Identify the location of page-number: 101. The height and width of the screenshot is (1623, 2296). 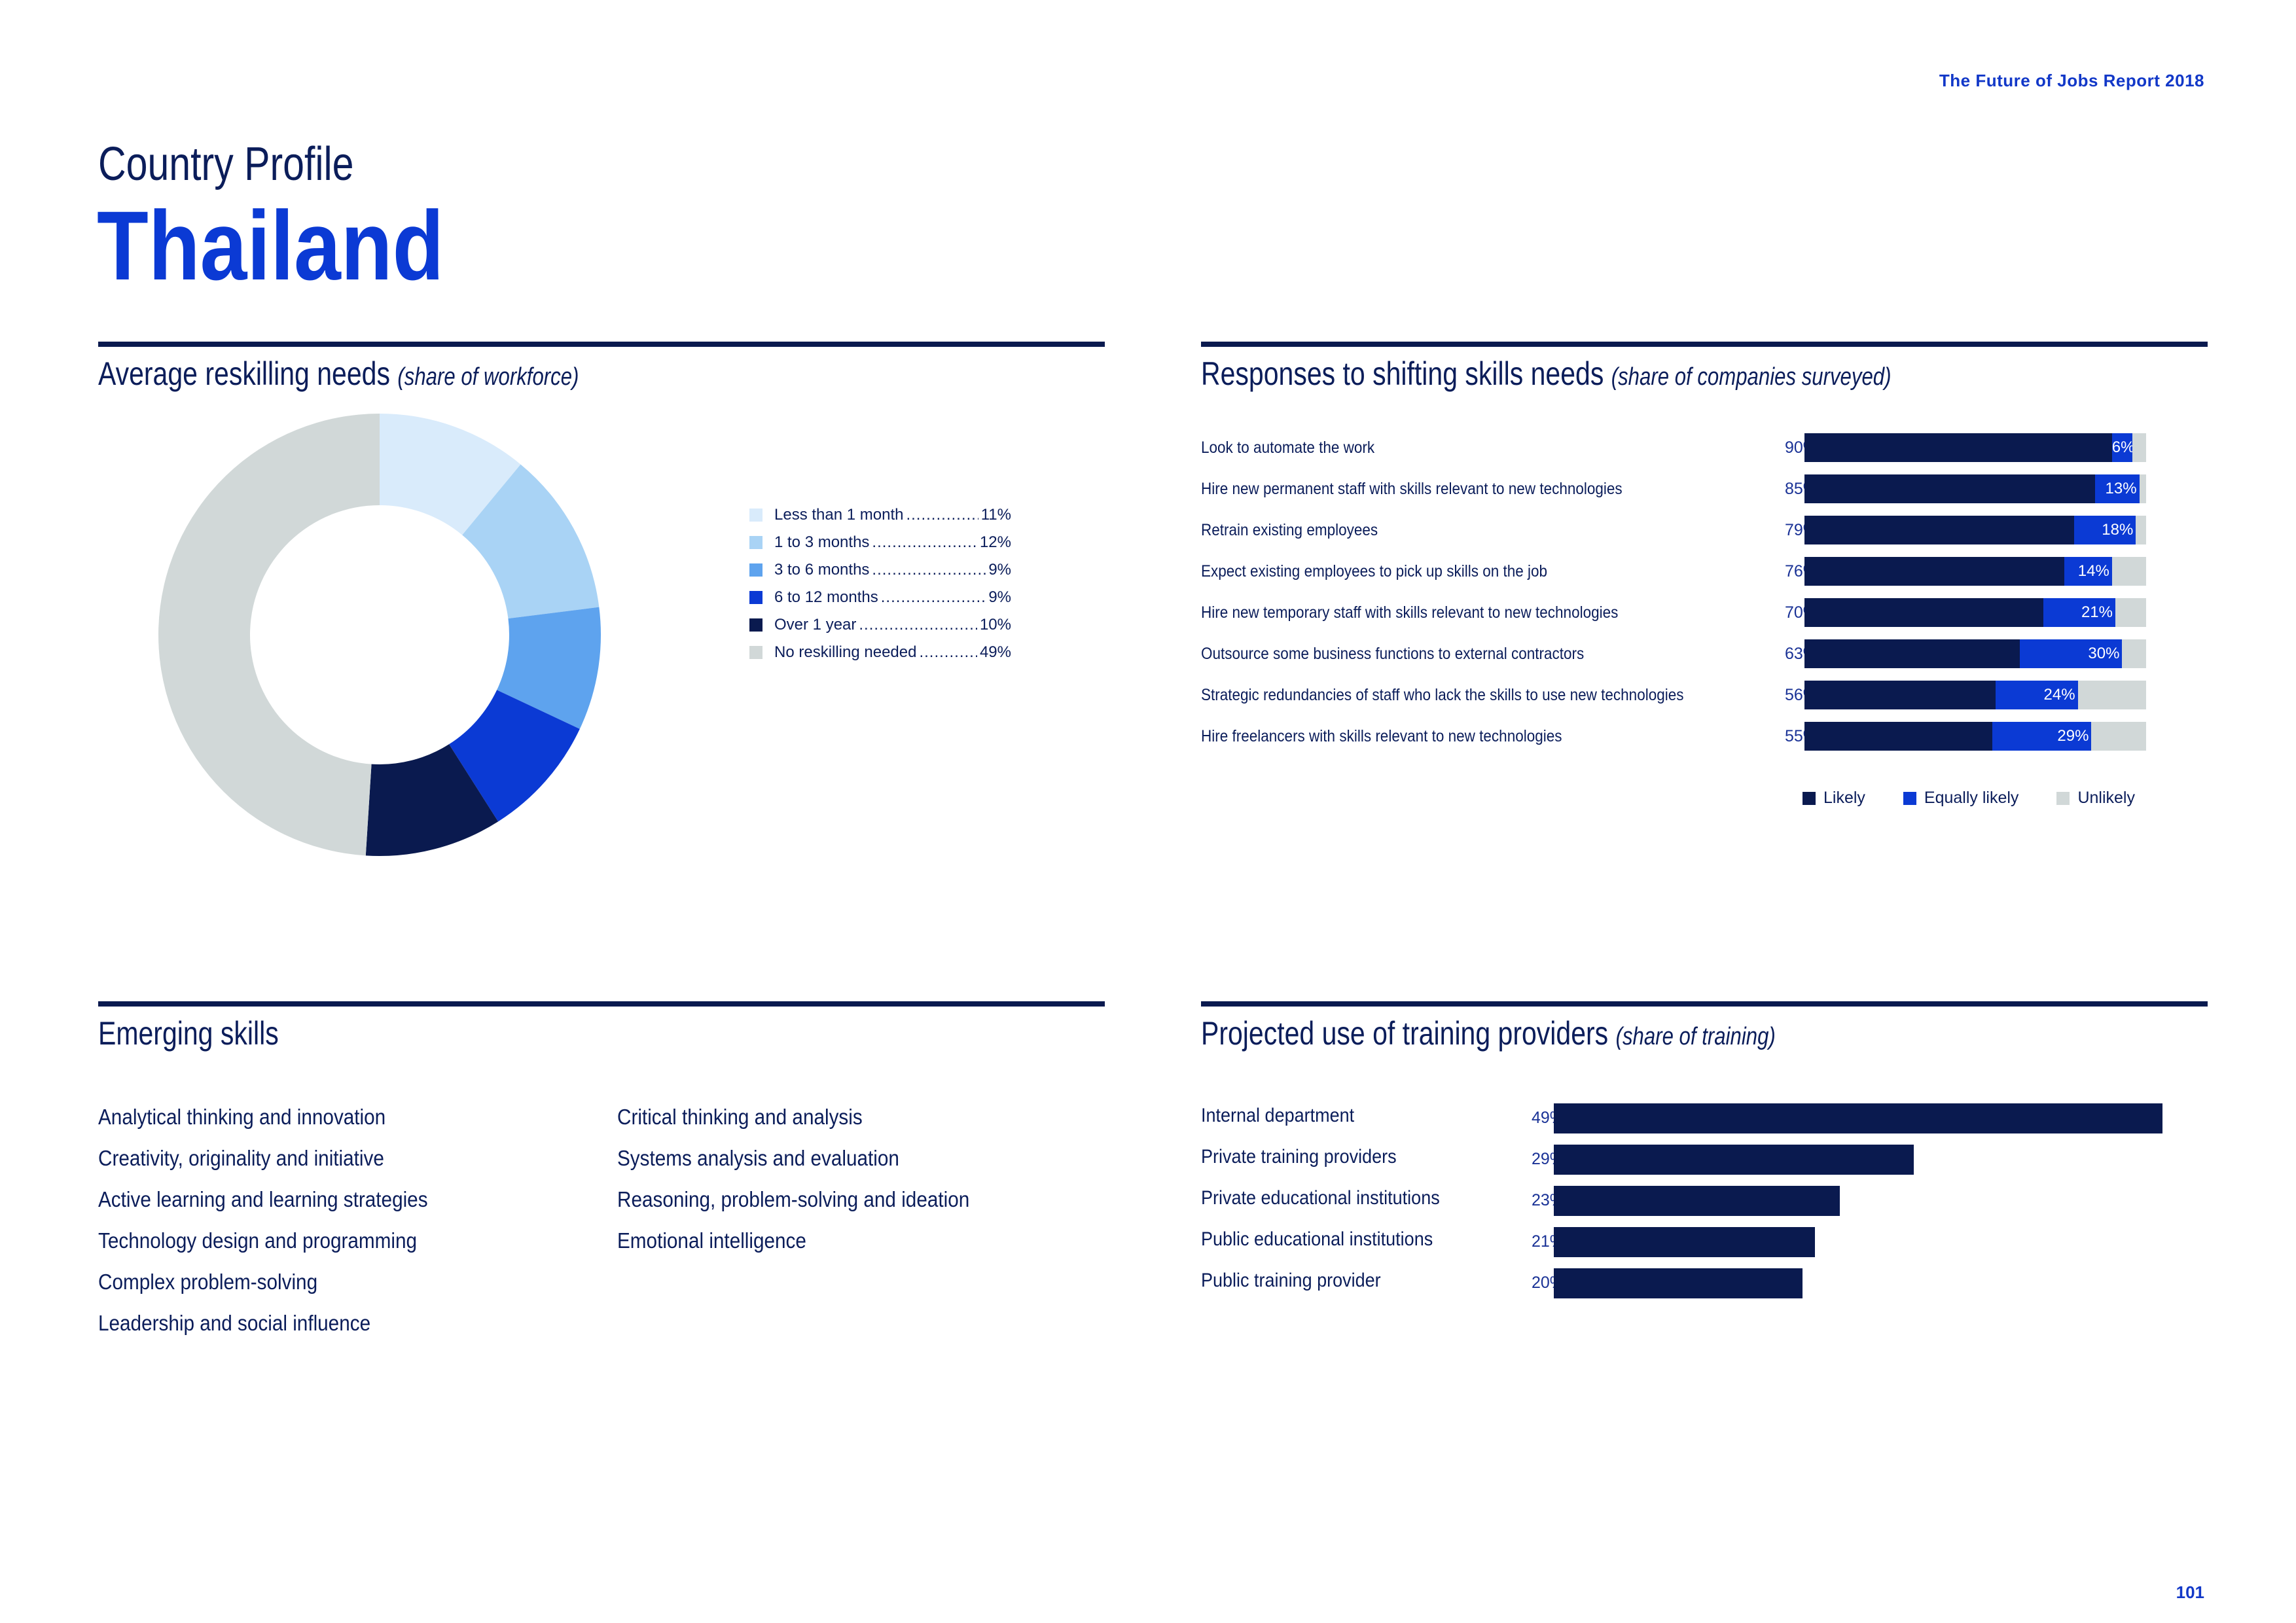
(2190, 1592).